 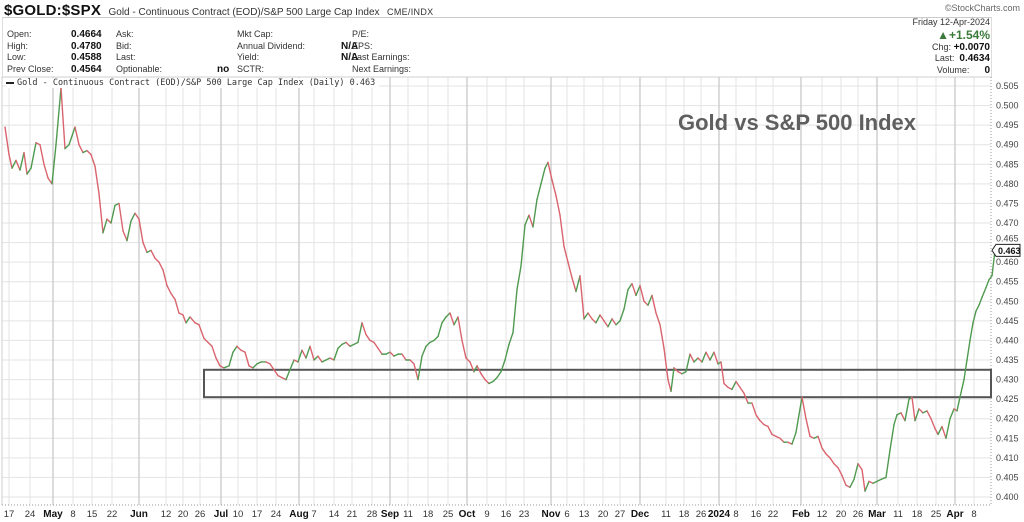 What do you see at coordinates (620, 514) in the screenshot?
I see `x-tick-label: 27` at bounding box center [620, 514].